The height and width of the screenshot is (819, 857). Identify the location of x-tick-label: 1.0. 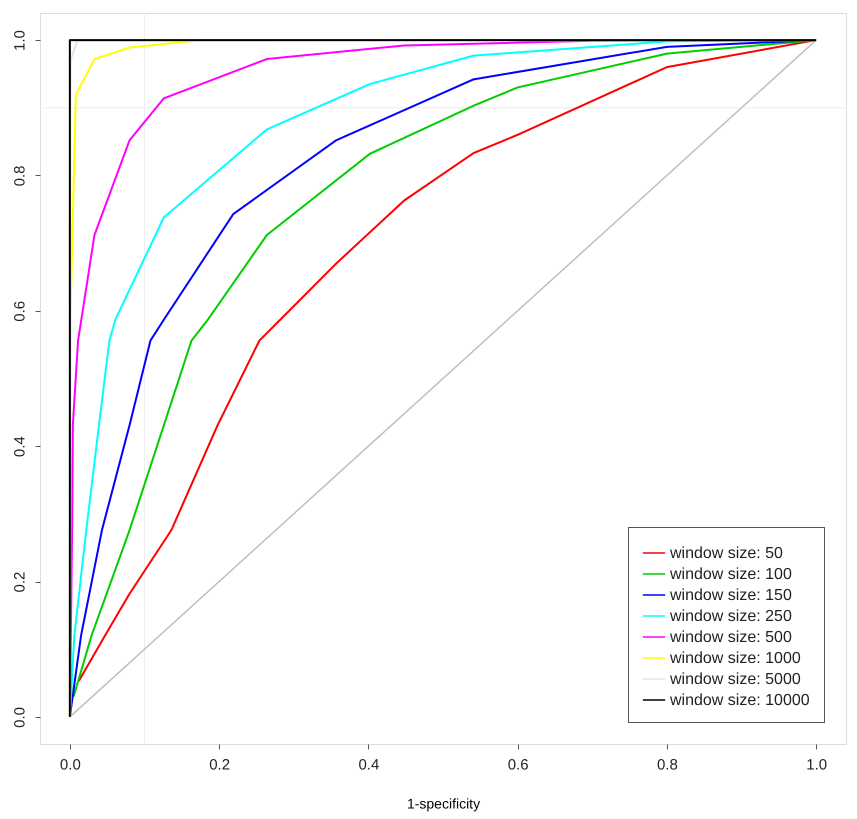
(817, 765).